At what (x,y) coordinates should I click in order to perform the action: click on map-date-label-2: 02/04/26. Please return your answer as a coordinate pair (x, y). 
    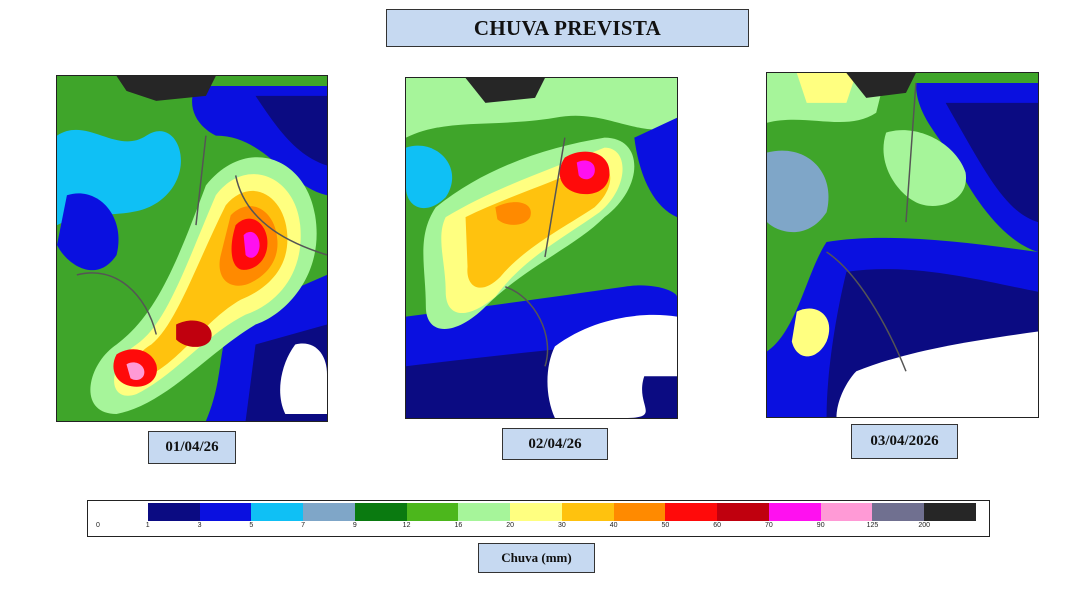
    Looking at the image, I should click on (555, 444).